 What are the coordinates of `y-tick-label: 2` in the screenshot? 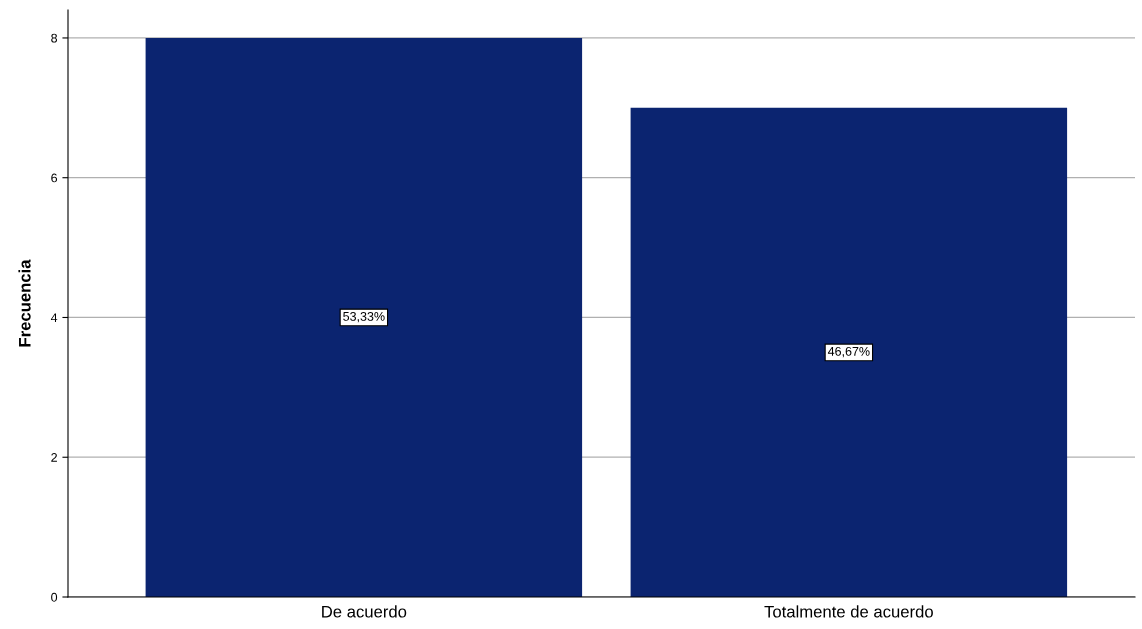 It's located at (54, 457).